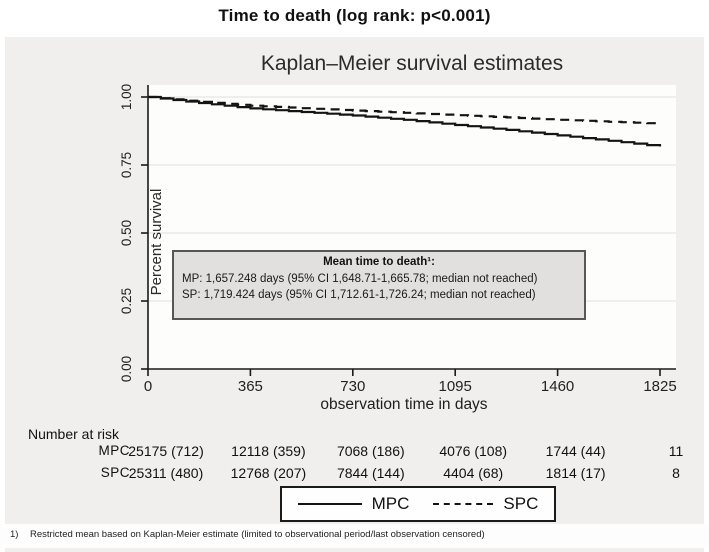 Image resolution: width=709 pixels, height=552 pixels. What do you see at coordinates (166, 473) in the screenshot?
I see `risk-cell: 25311 (480)` at bounding box center [166, 473].